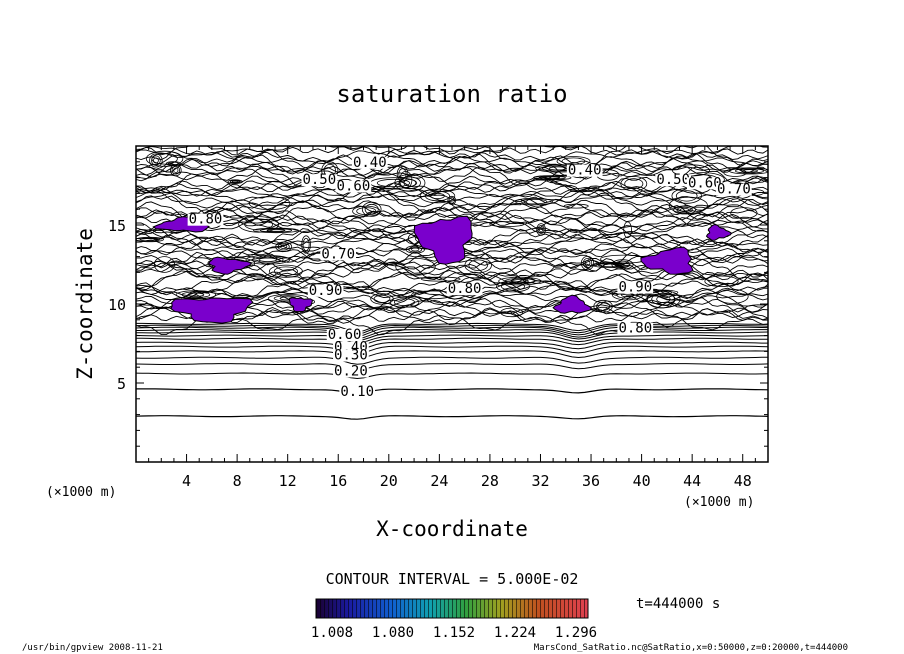 This screenshot has width=904, height=654. I want to click on x-unit-right: (×1000 m), so click(719, 502).